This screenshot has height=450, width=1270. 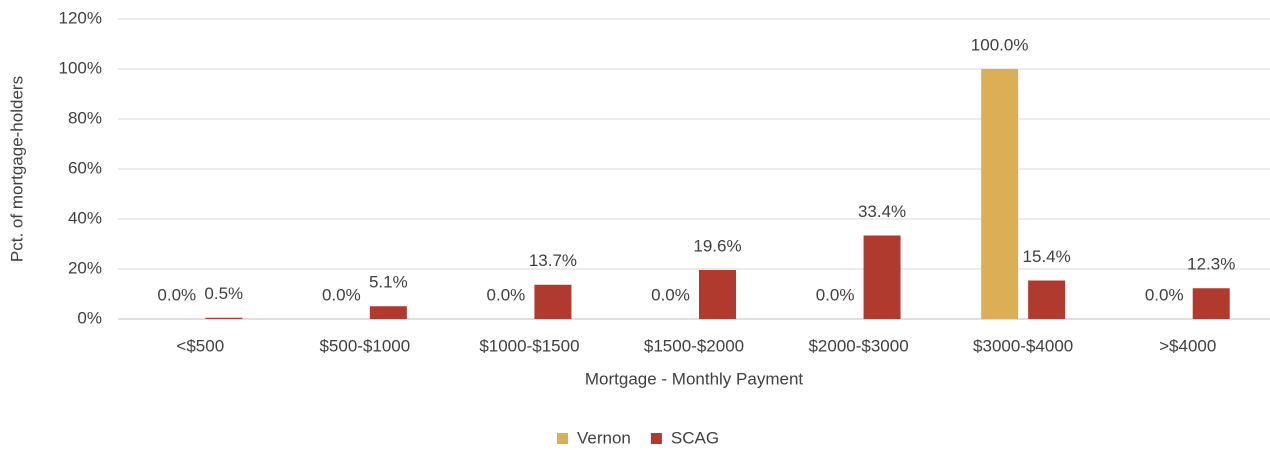 I want to click on value-label: 33.4%, so click(x=882, y=211).